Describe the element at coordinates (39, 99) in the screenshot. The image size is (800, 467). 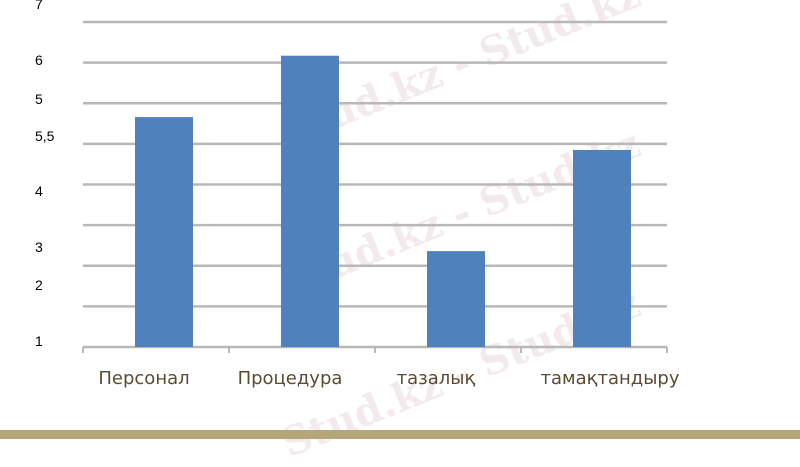
I see `y-tick-label: 5` at that location.